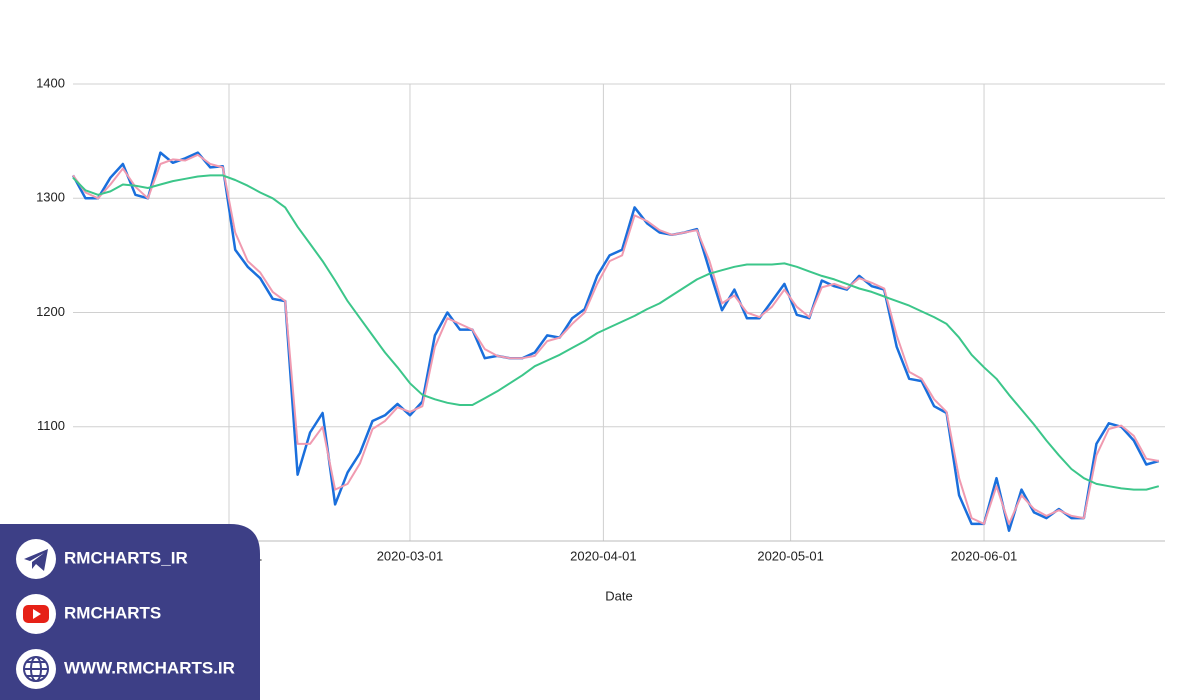 Image resolution: width=1200 pixels, height=700 pixels. Describe the element at coordinates (126, 557) in the screenshot. I see `telegram-handle: RMCHARTS_IR` at that location.